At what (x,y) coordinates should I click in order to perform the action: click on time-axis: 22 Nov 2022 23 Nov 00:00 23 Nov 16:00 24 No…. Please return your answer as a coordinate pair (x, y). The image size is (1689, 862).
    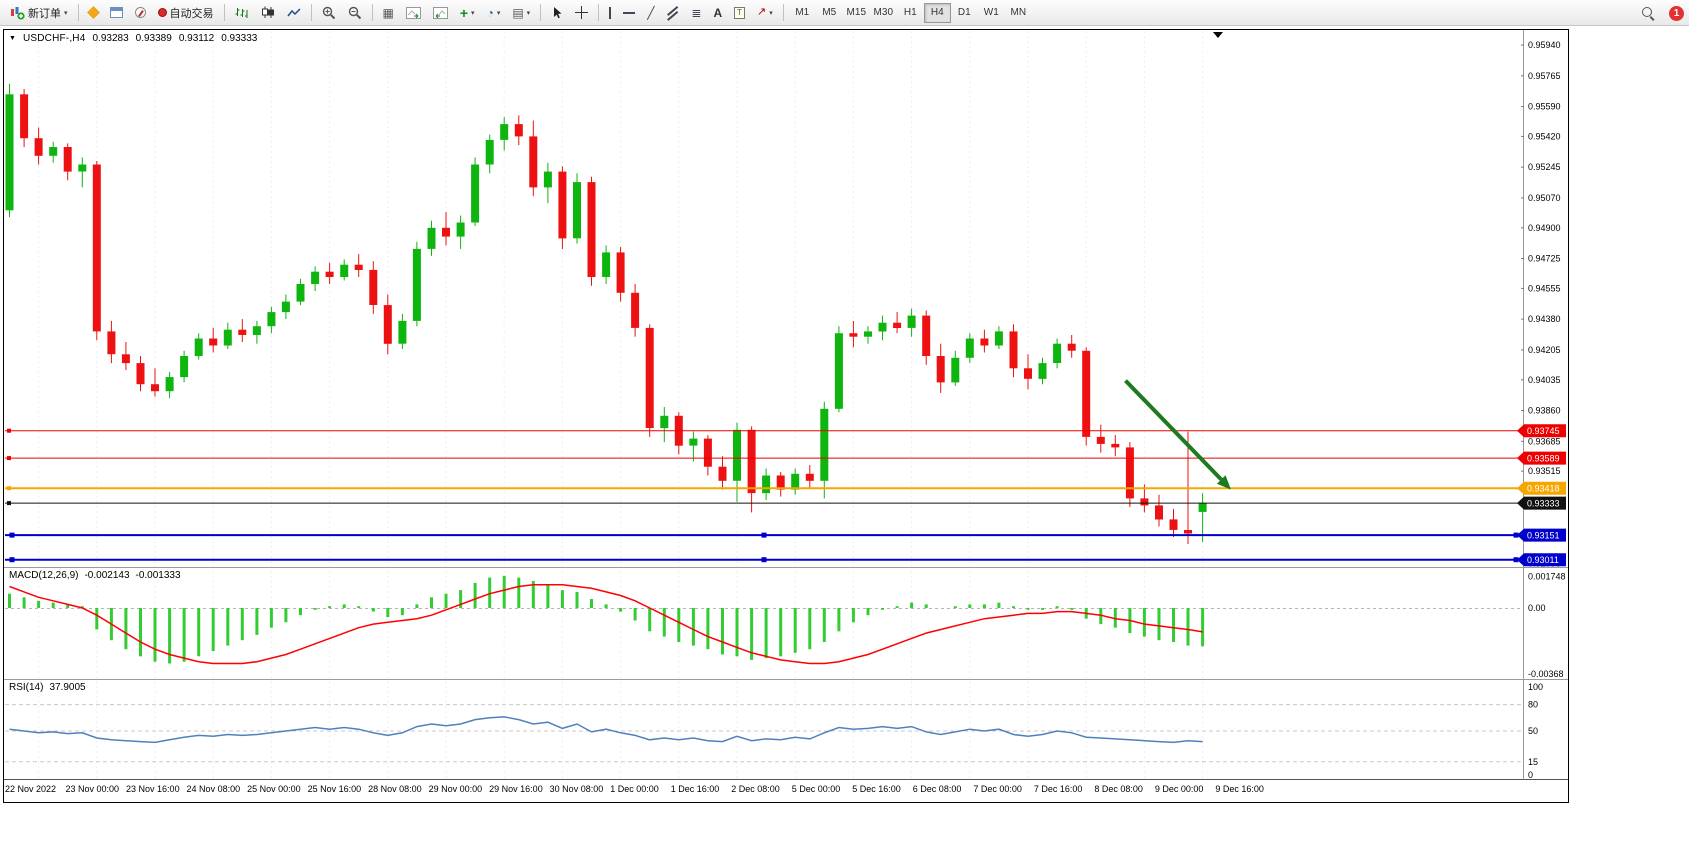
    Looking at the image, I should click on (634, 789).